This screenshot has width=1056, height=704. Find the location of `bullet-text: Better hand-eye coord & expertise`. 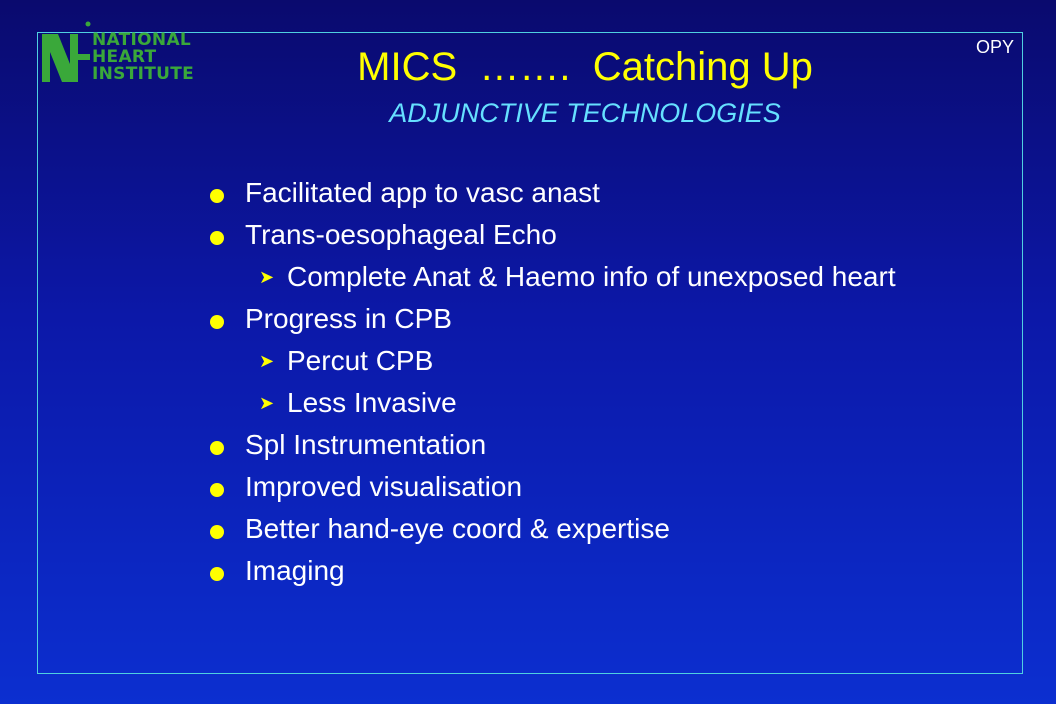

bullet-text: Better hand-eye coord & expertise is located at coordinates (457, 528).